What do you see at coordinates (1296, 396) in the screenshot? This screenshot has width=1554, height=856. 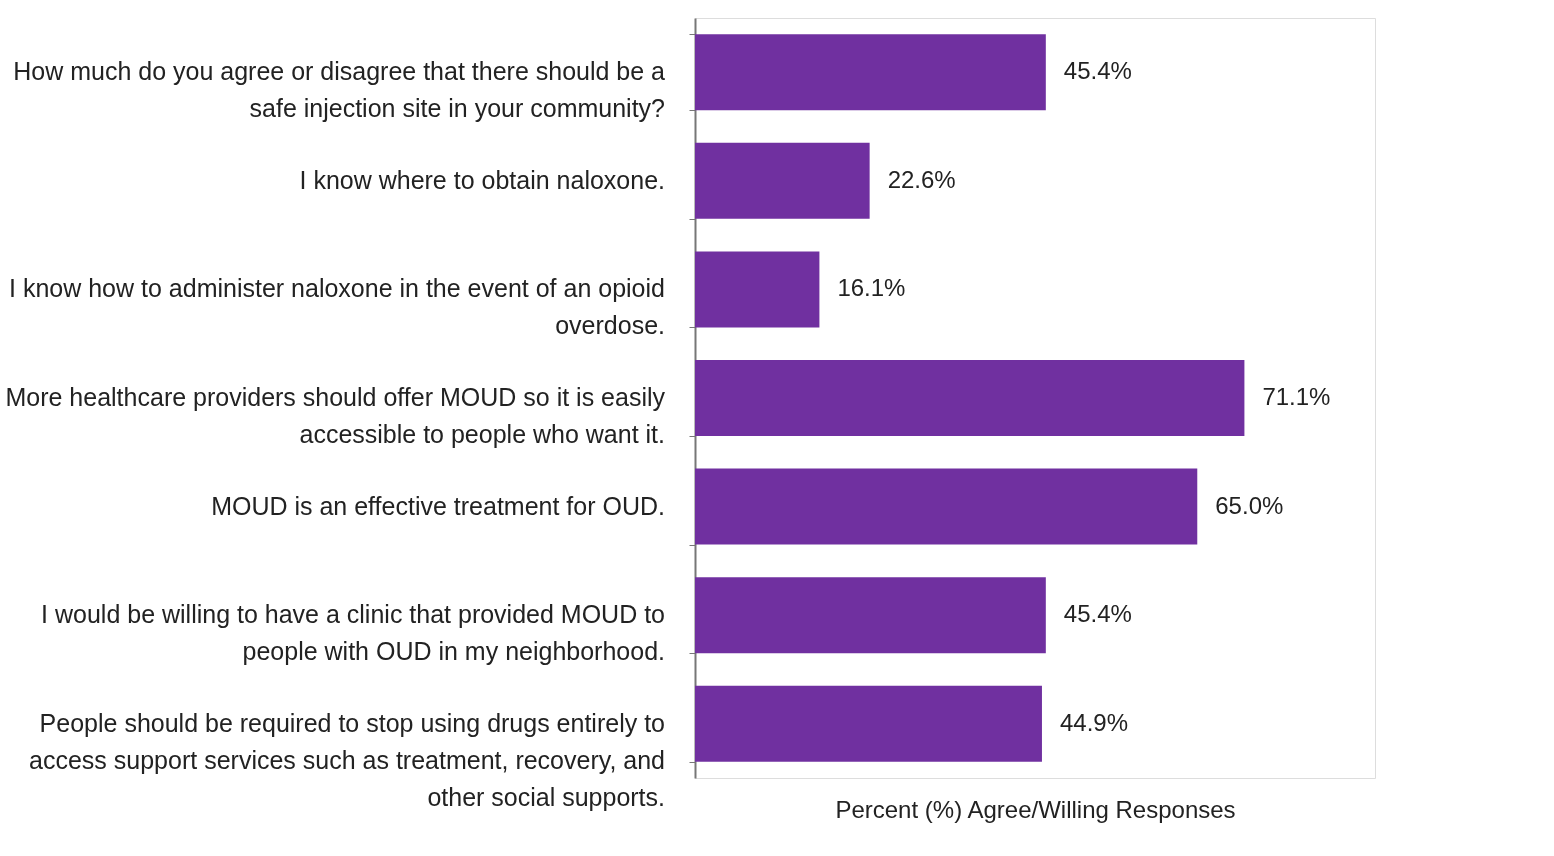 I see `data-label: 71.1%` at bounding box center [1296, 396].